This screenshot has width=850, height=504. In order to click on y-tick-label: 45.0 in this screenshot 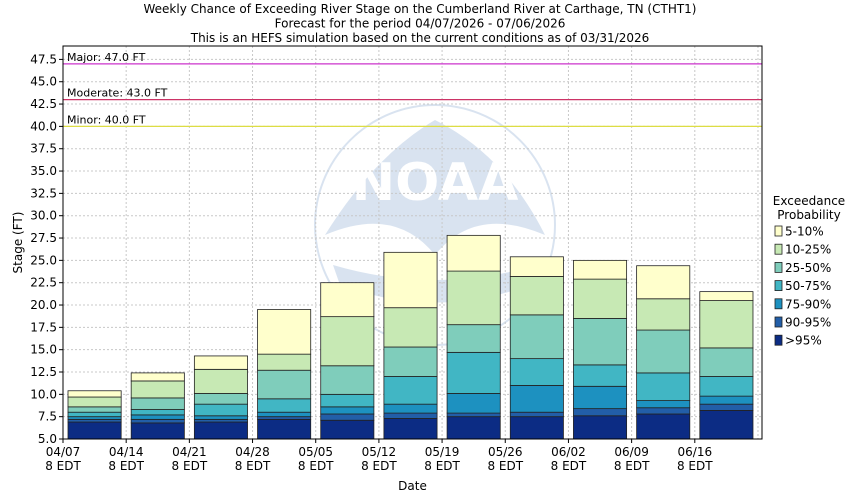, I will do `click(43, 82)`.